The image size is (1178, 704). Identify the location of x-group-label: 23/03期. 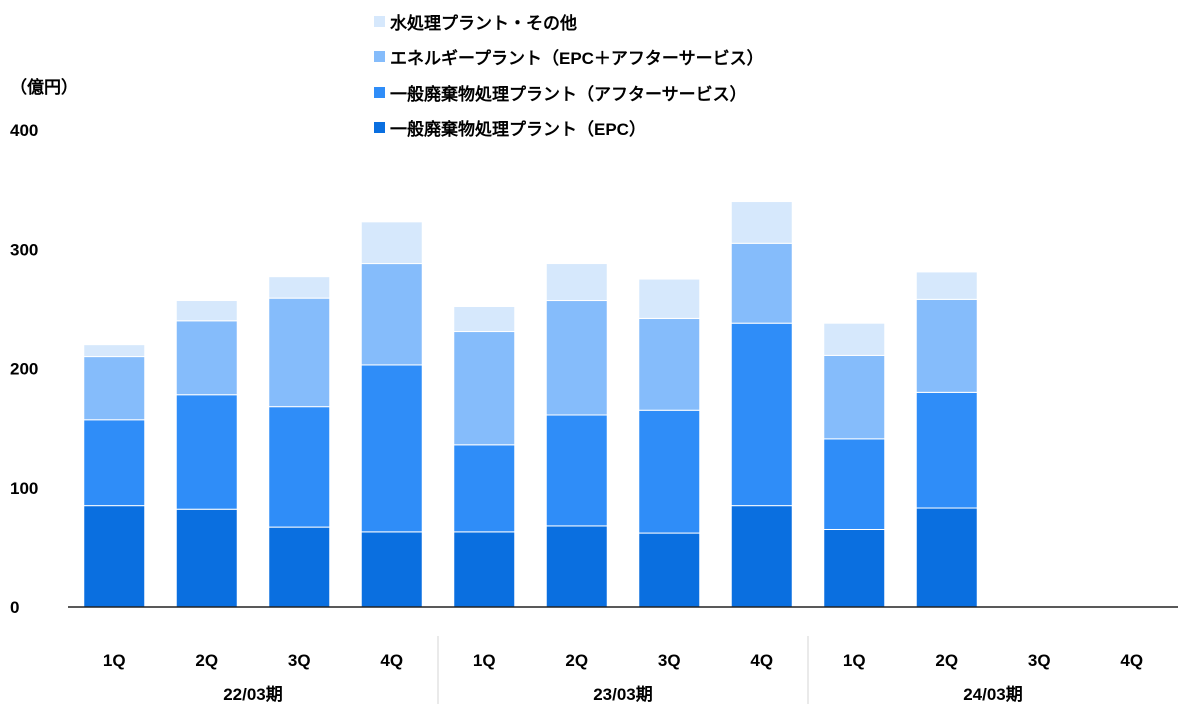
(623, 694).